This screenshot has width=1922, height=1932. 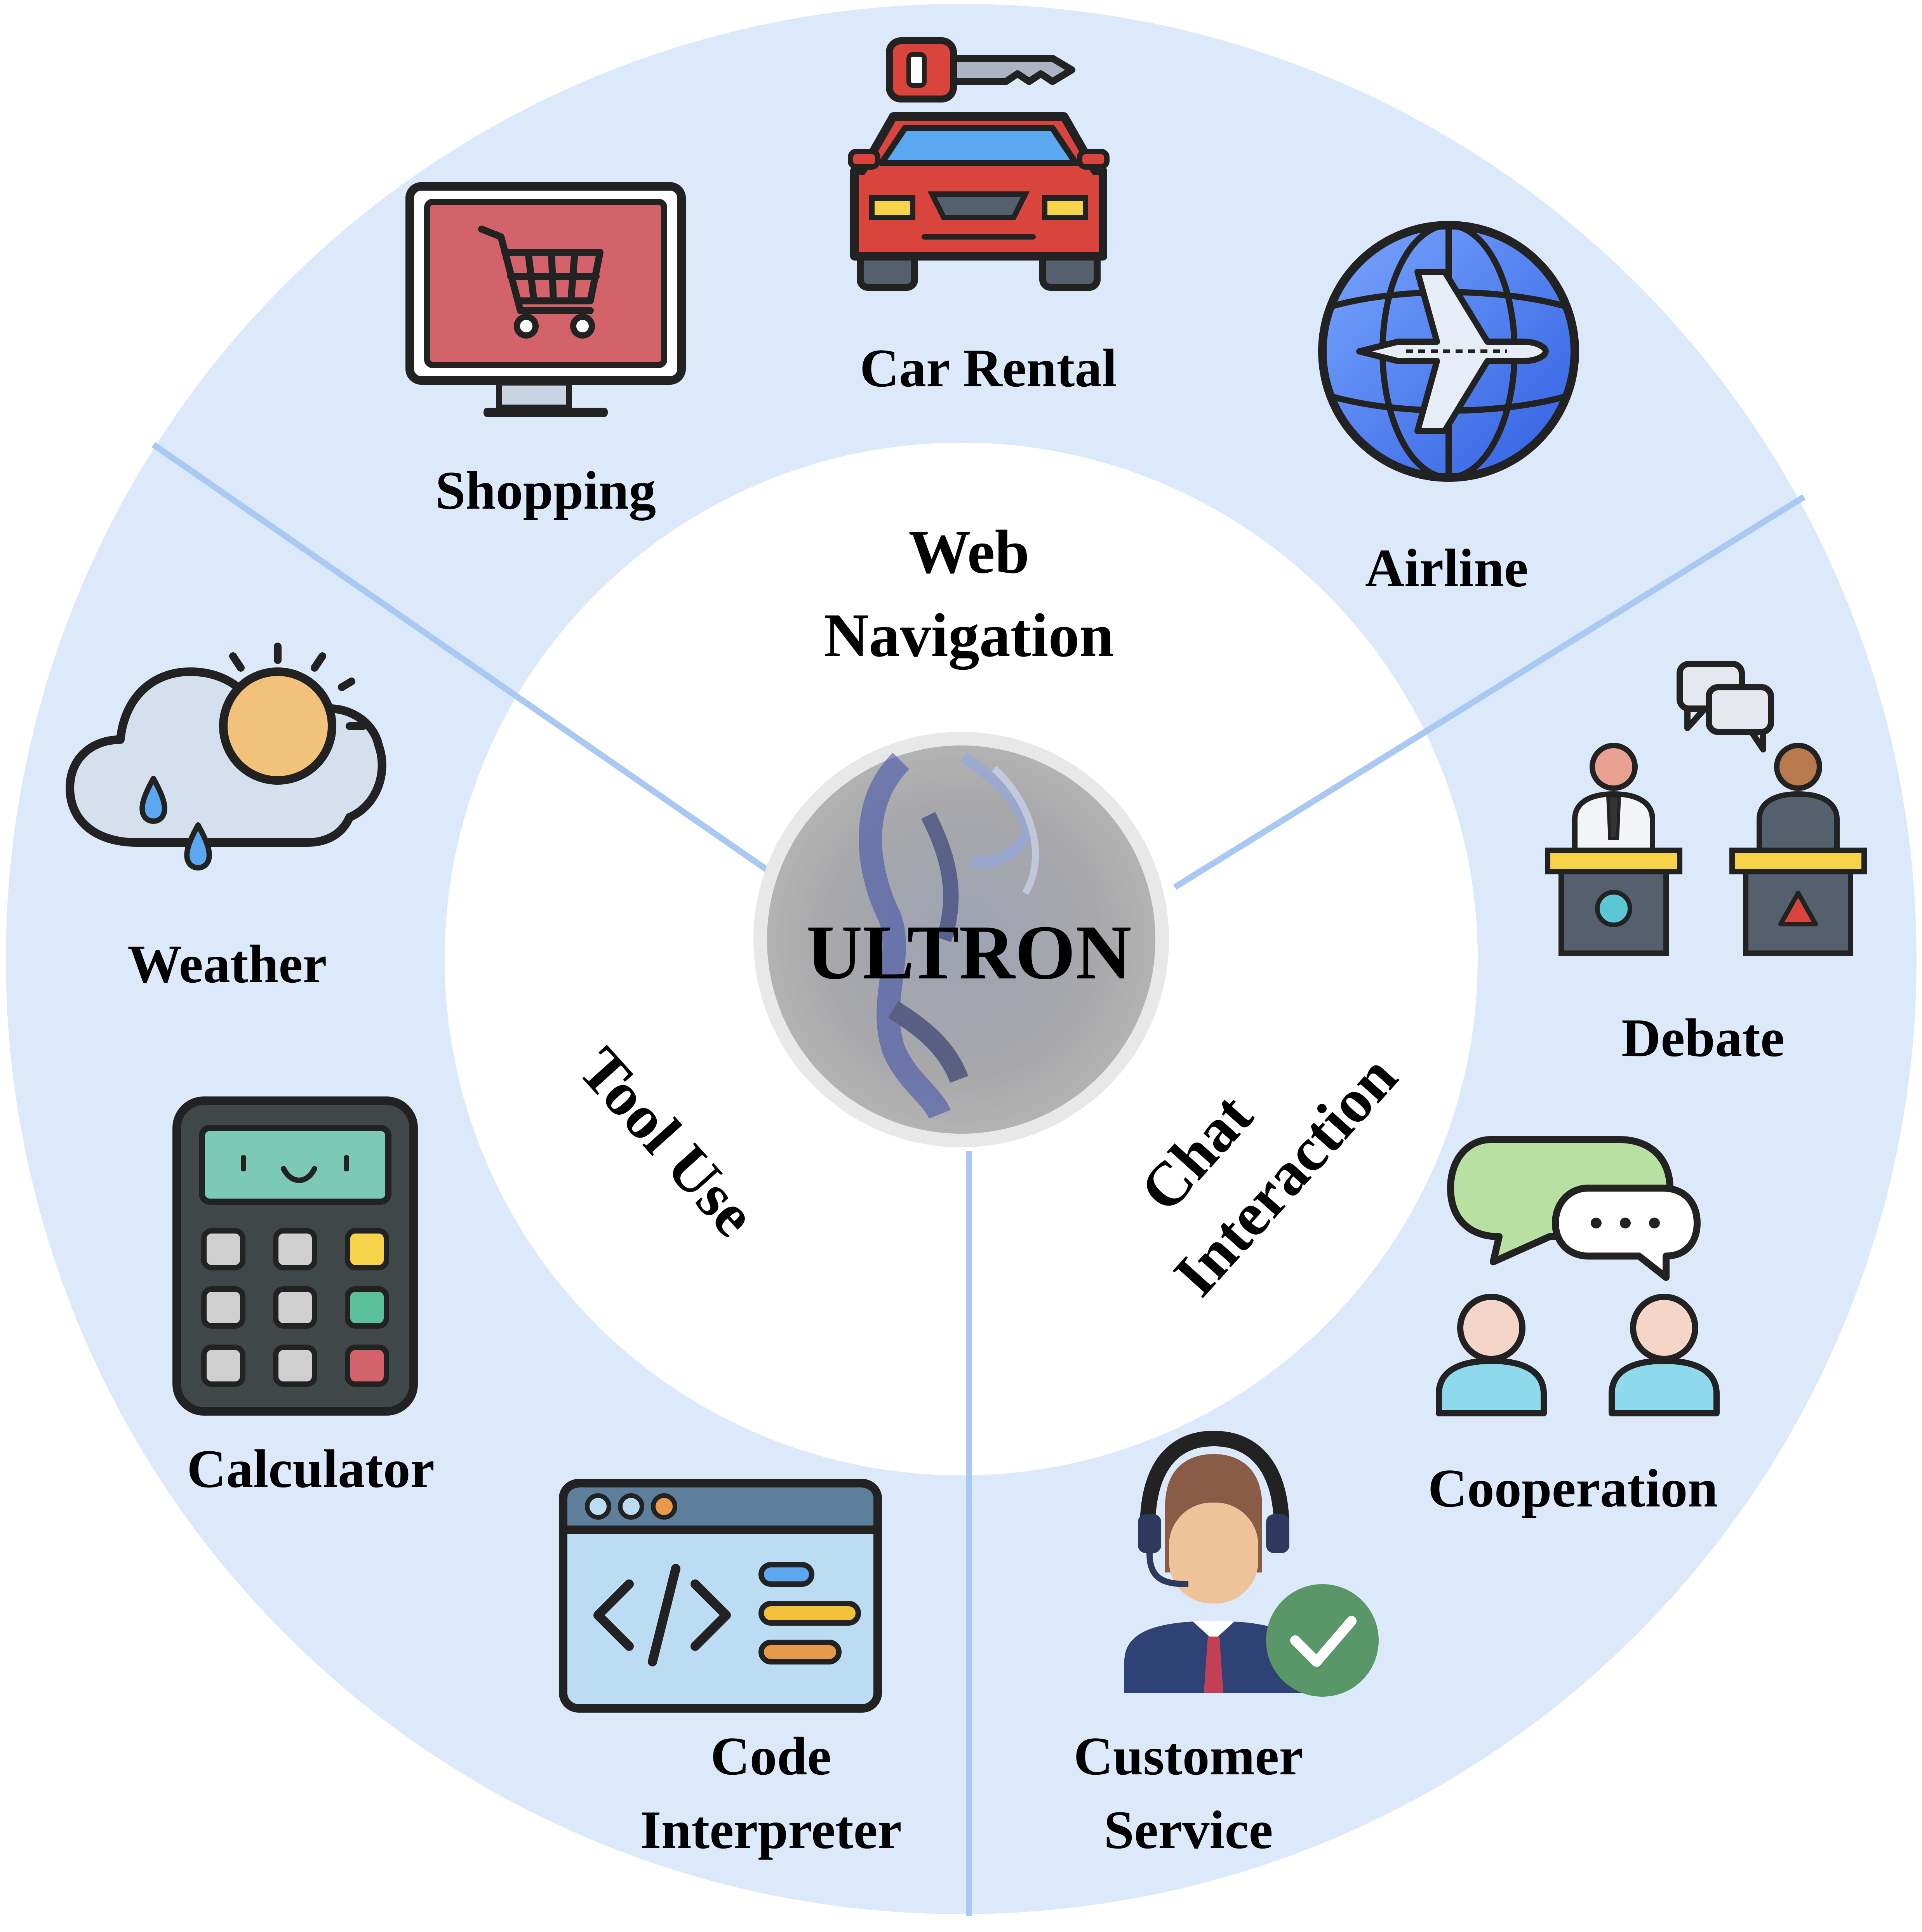 I want to click on customer-service-item: Customer Service, so click(x=1227, y=1645).